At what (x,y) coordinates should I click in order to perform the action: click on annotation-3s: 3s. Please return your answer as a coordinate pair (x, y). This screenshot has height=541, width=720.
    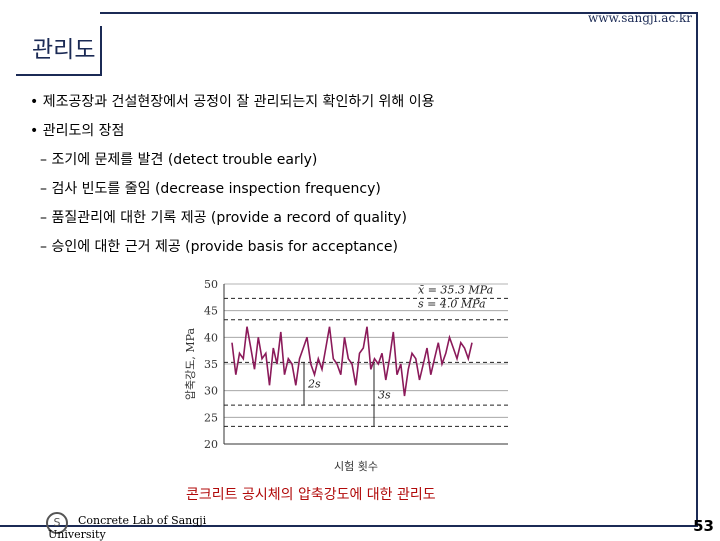
    Looking at the image, I should click on (384, 394).